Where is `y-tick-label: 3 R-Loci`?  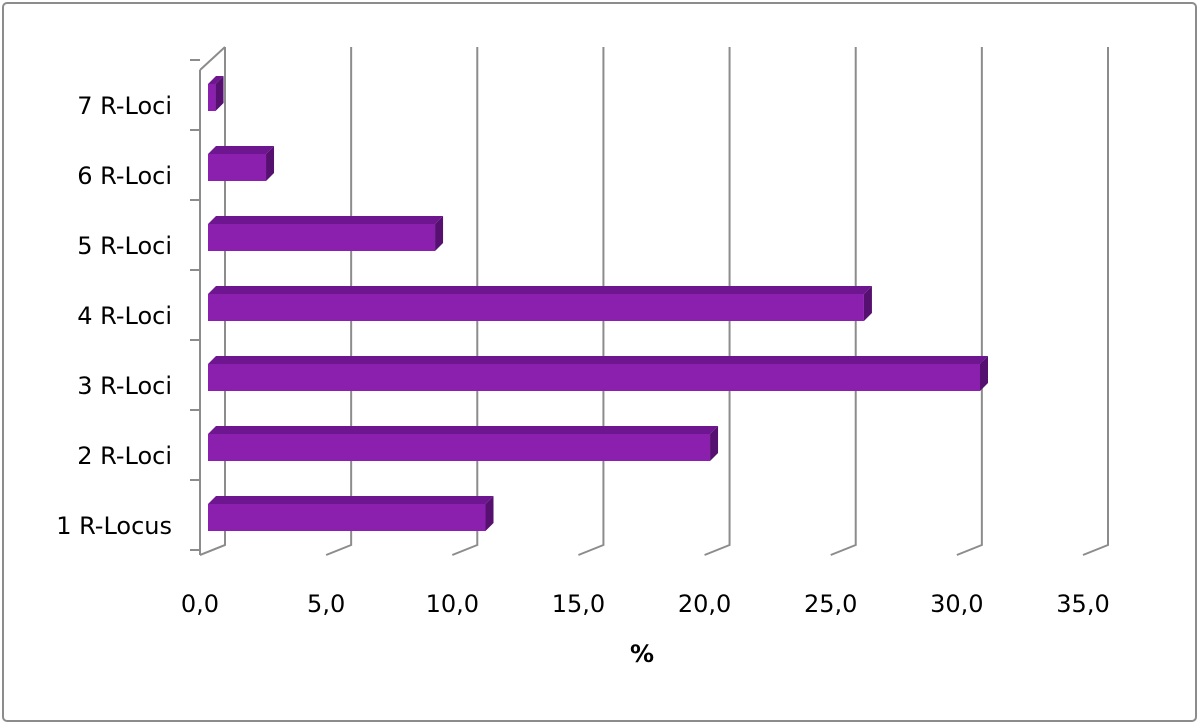
y-tick-label: 3 R-Loci is located at coordinates (124, 386).